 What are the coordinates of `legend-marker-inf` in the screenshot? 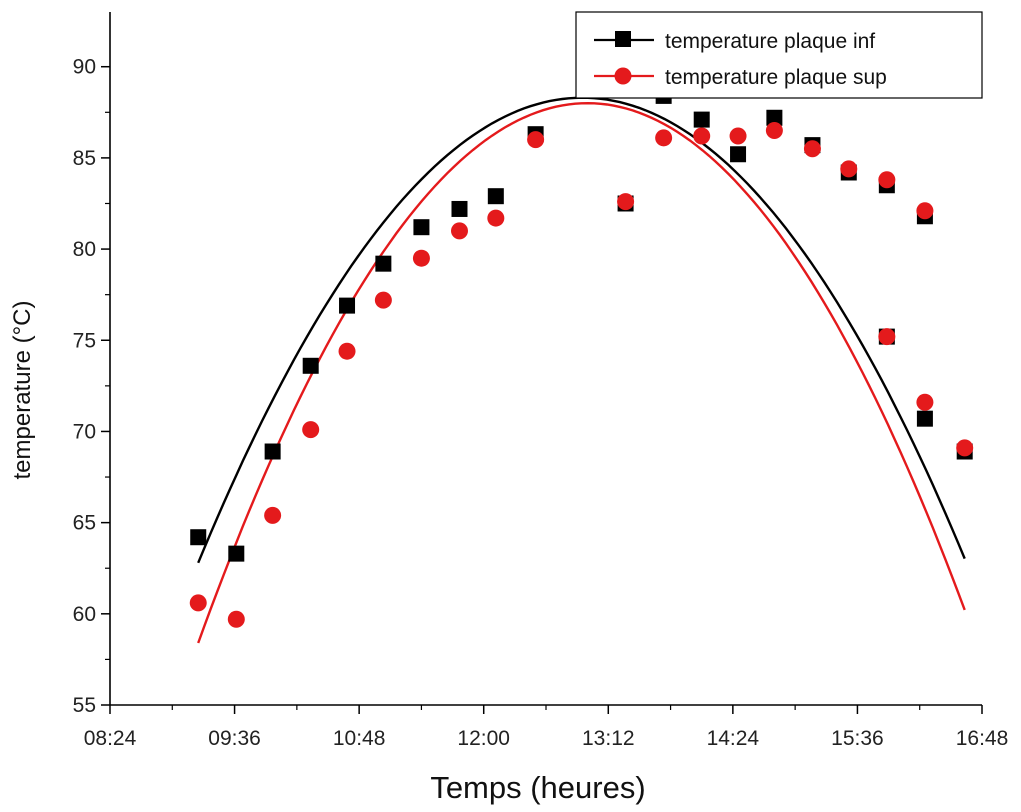 It's located at (623, 39).